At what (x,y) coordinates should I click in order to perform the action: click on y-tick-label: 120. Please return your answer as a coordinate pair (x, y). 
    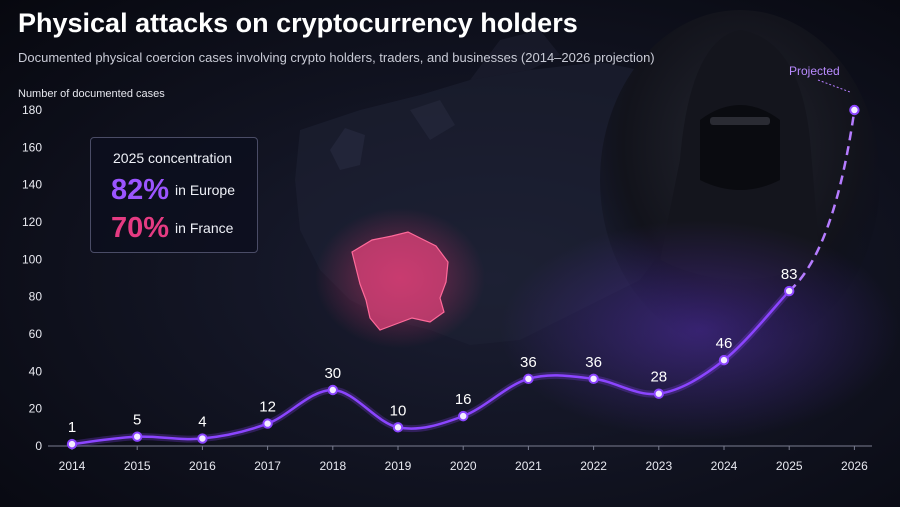
    Looking at the image, I should click on (32, 222).